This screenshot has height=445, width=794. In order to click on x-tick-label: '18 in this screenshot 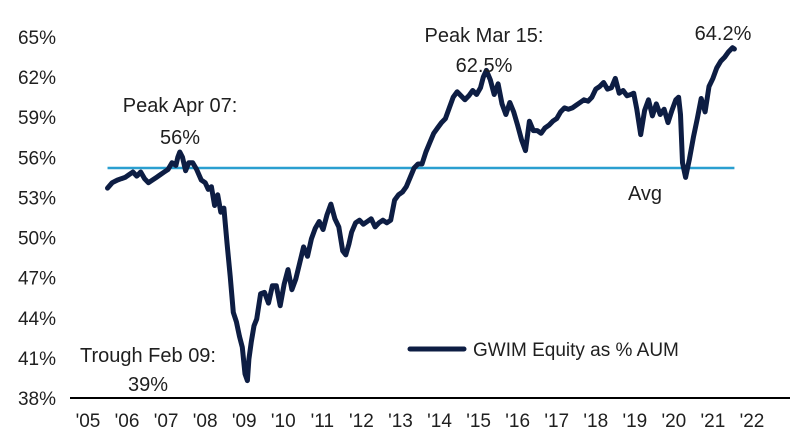, I will do `click(595, 421)`.